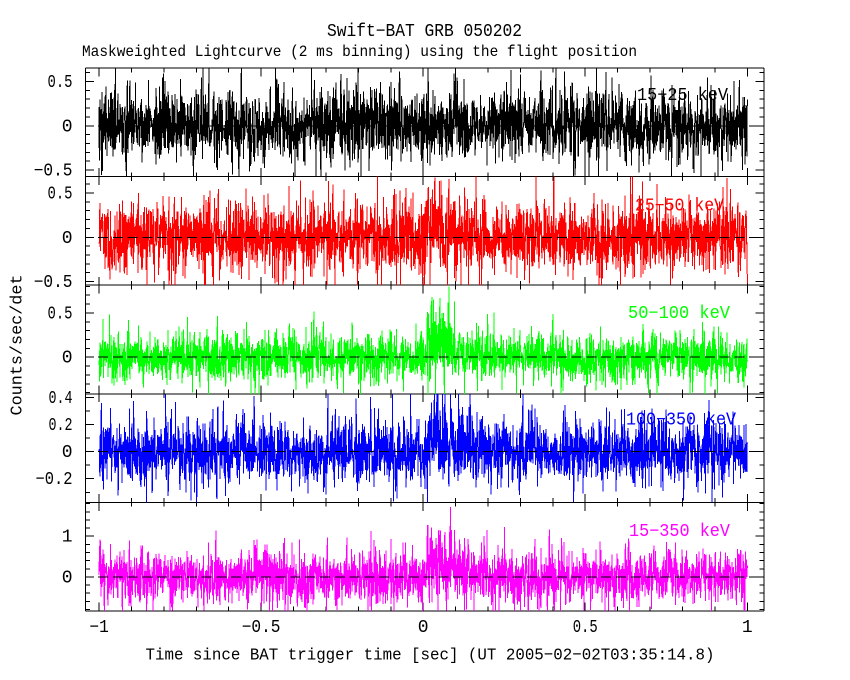 The height and width of the screenshot is (680, 850). What do you see at coordinates (679, 314) in the screenshot?
I see `svg-text: 50−100 keV` at bounding box center [679, 314].